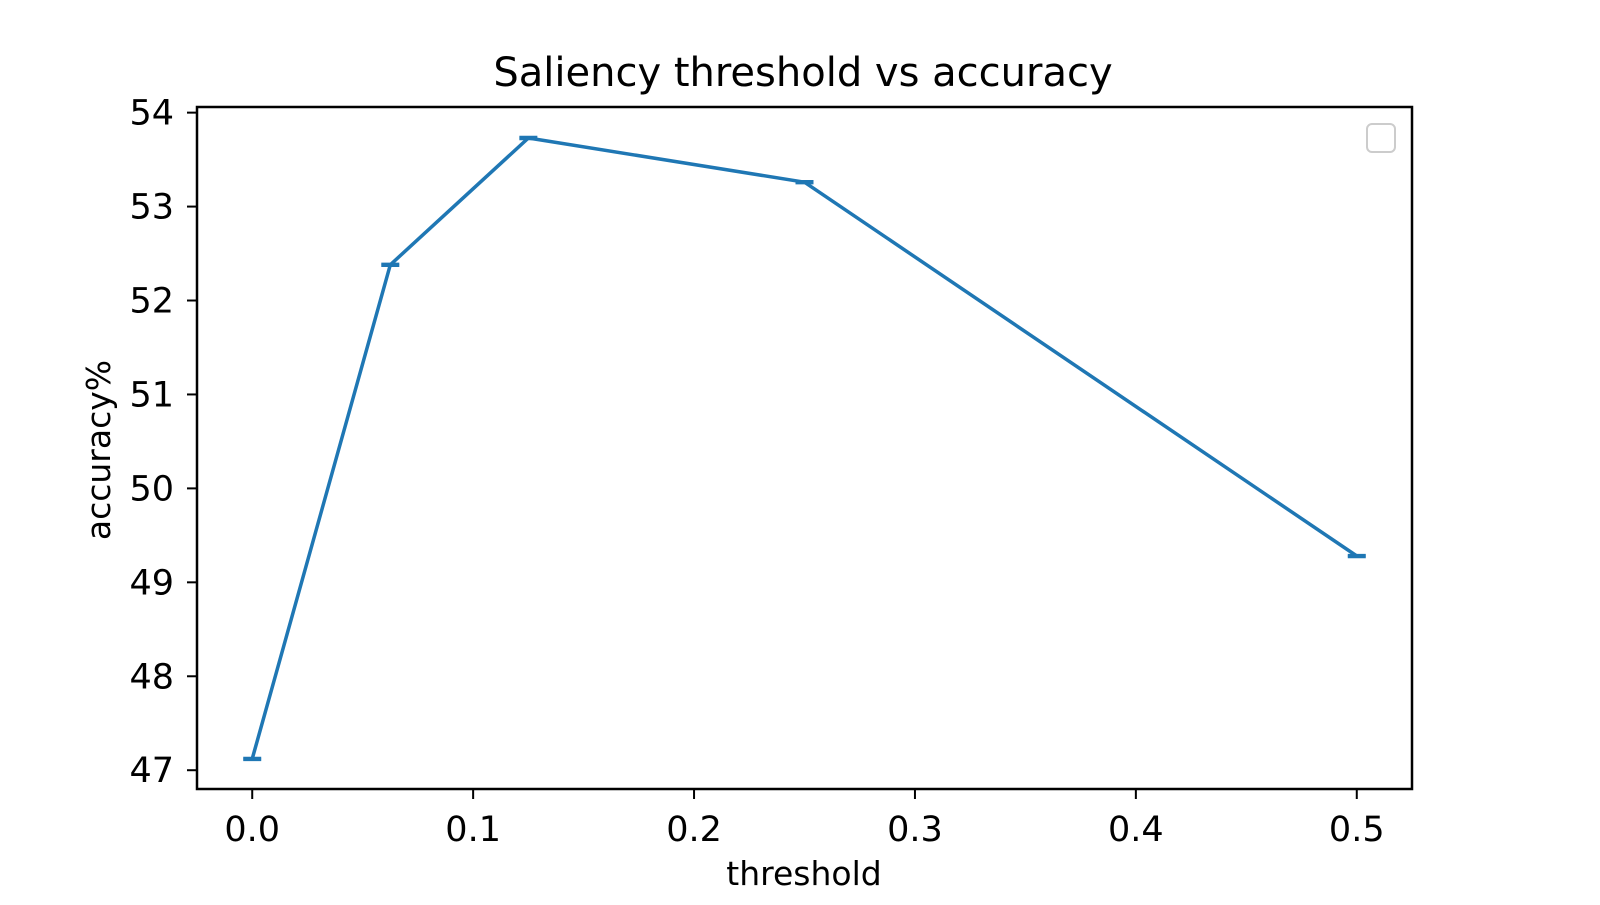  What do you see at coordinates (151, 771) in the screenshot?
I see `y-tick-label: 47` at bounding box center [151, 771].